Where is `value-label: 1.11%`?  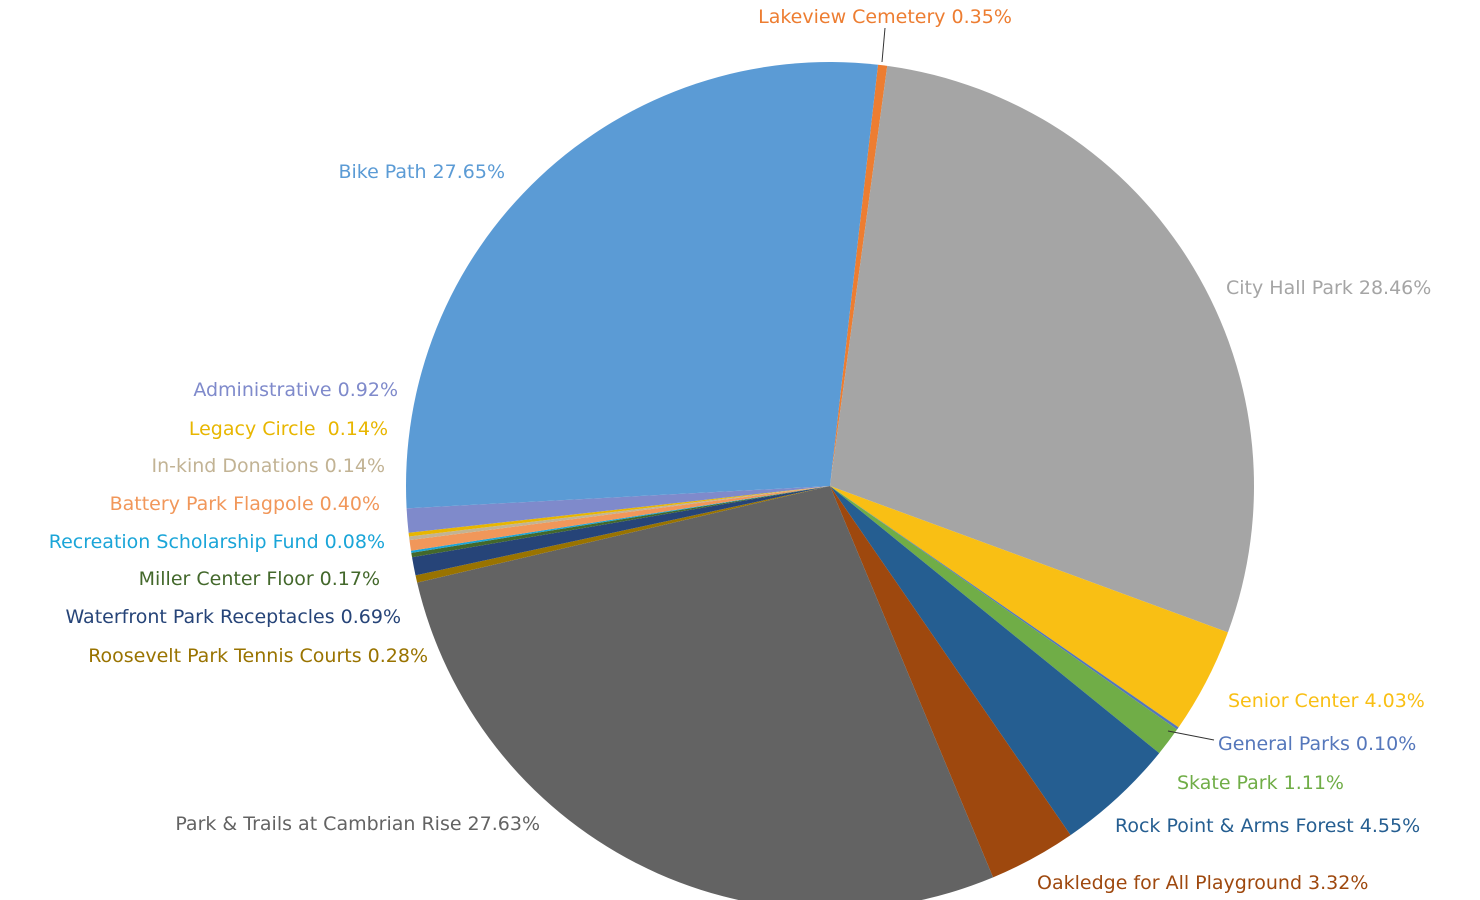
value-label: 1.11% is located at coordinates (1314, 783).